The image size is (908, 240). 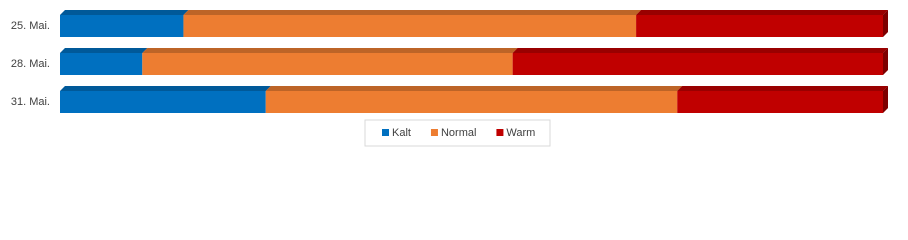 I want to click on legend: Kalt Normal Warm, so click(x=457, y=133).